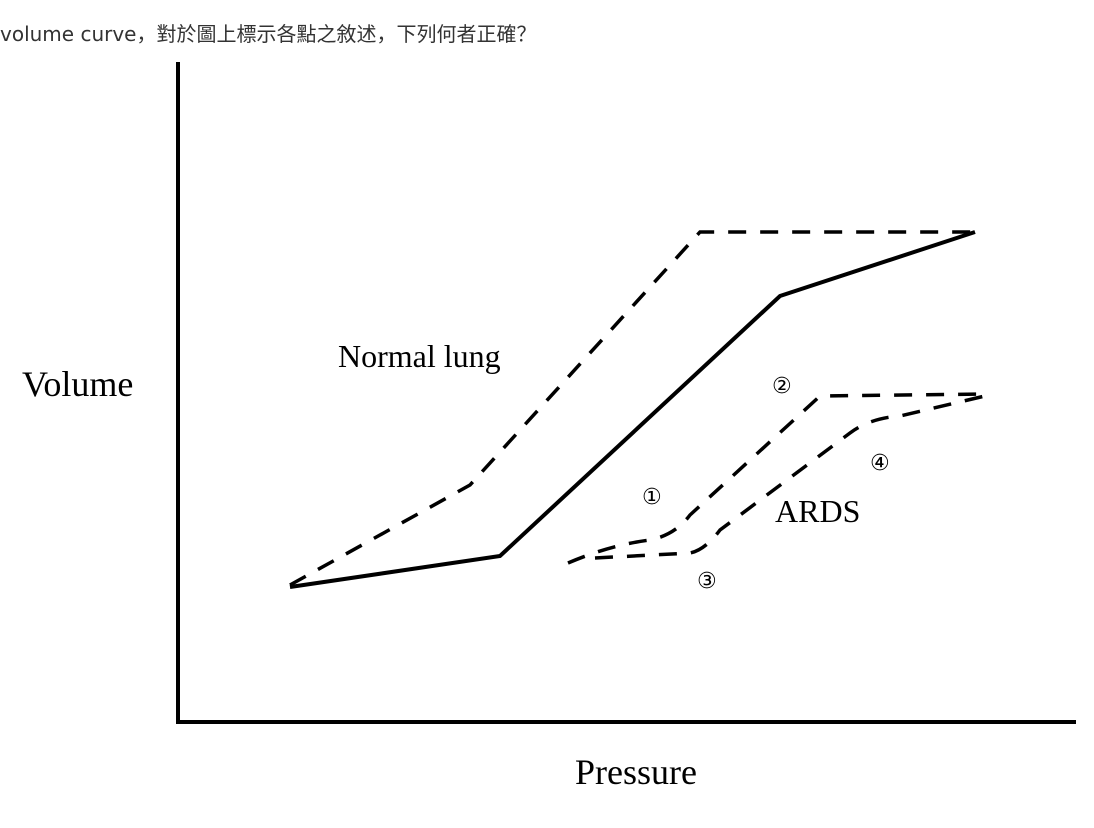 This screenshot has width=1094, height=828. What do you see at coordinates (652, 497) in the screenshot?
I see `point-label: ①` at bounding box center [652, 497].